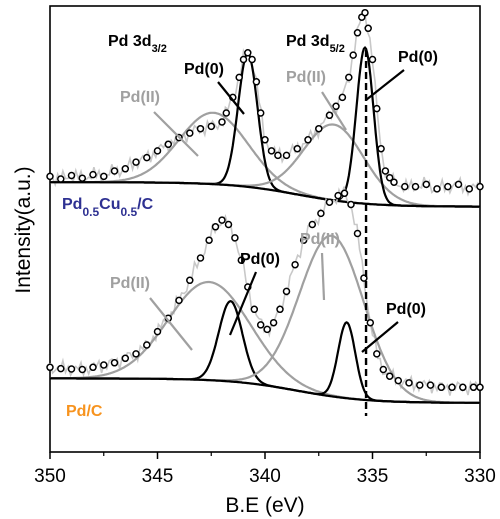 This screenshot has width=500, height=519. I want to click on axes-layer: 350 345 340 335 330, so click(265, 469).